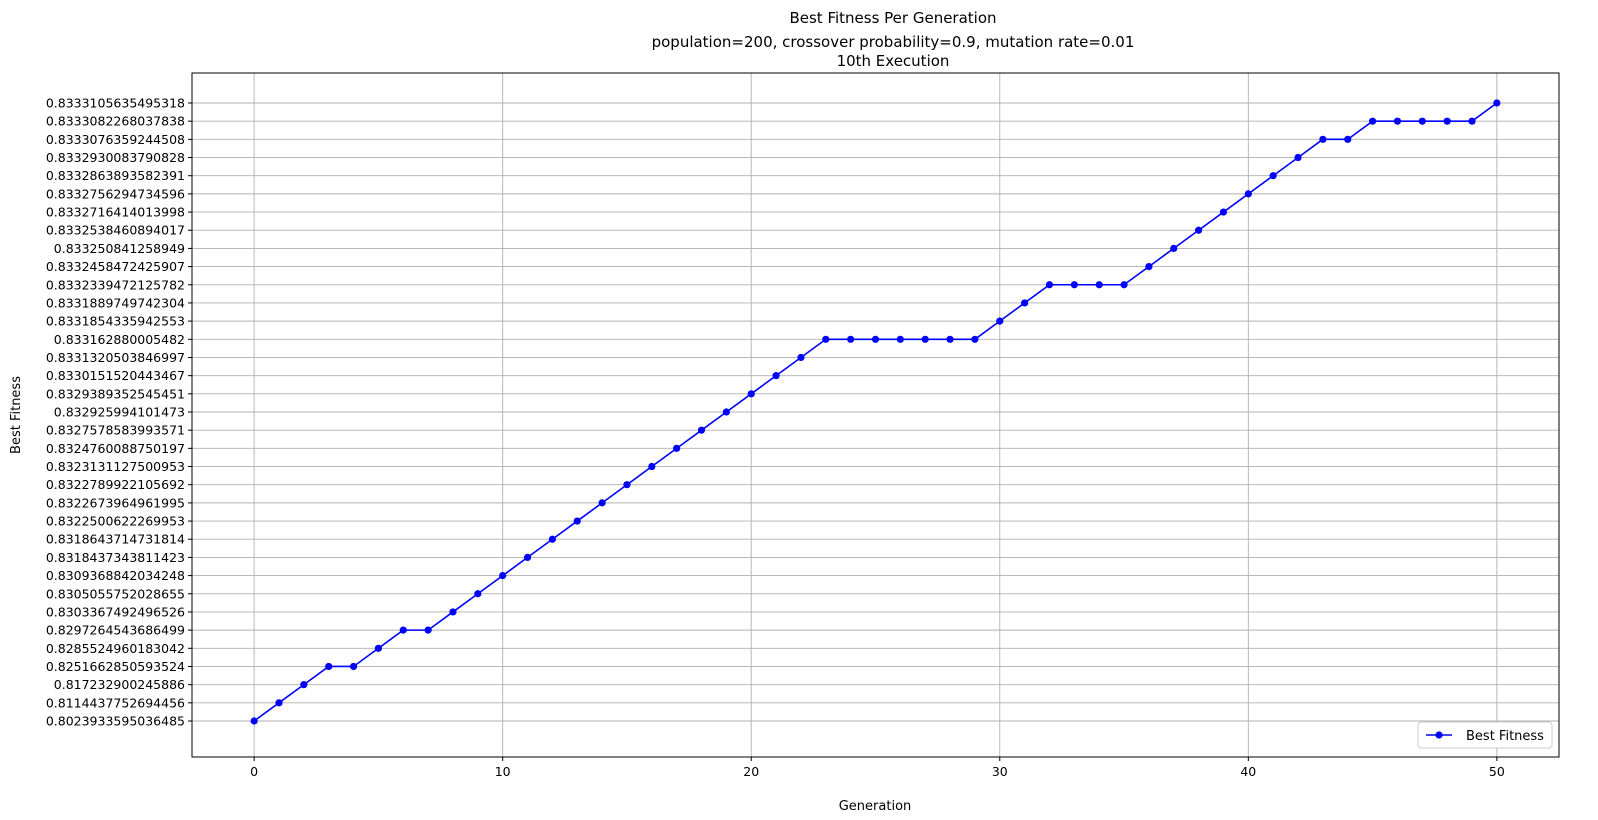  I want to click on y-tick-label: 0.8322500622269953, so click(115, 521).